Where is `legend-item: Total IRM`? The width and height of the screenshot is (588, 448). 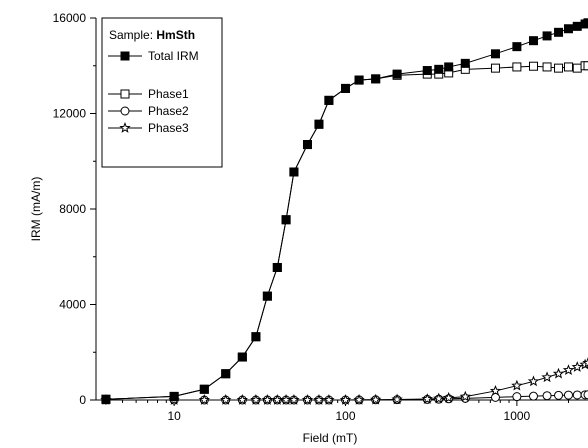 legend-item: Total IRM is located at coordinates (153, 56).